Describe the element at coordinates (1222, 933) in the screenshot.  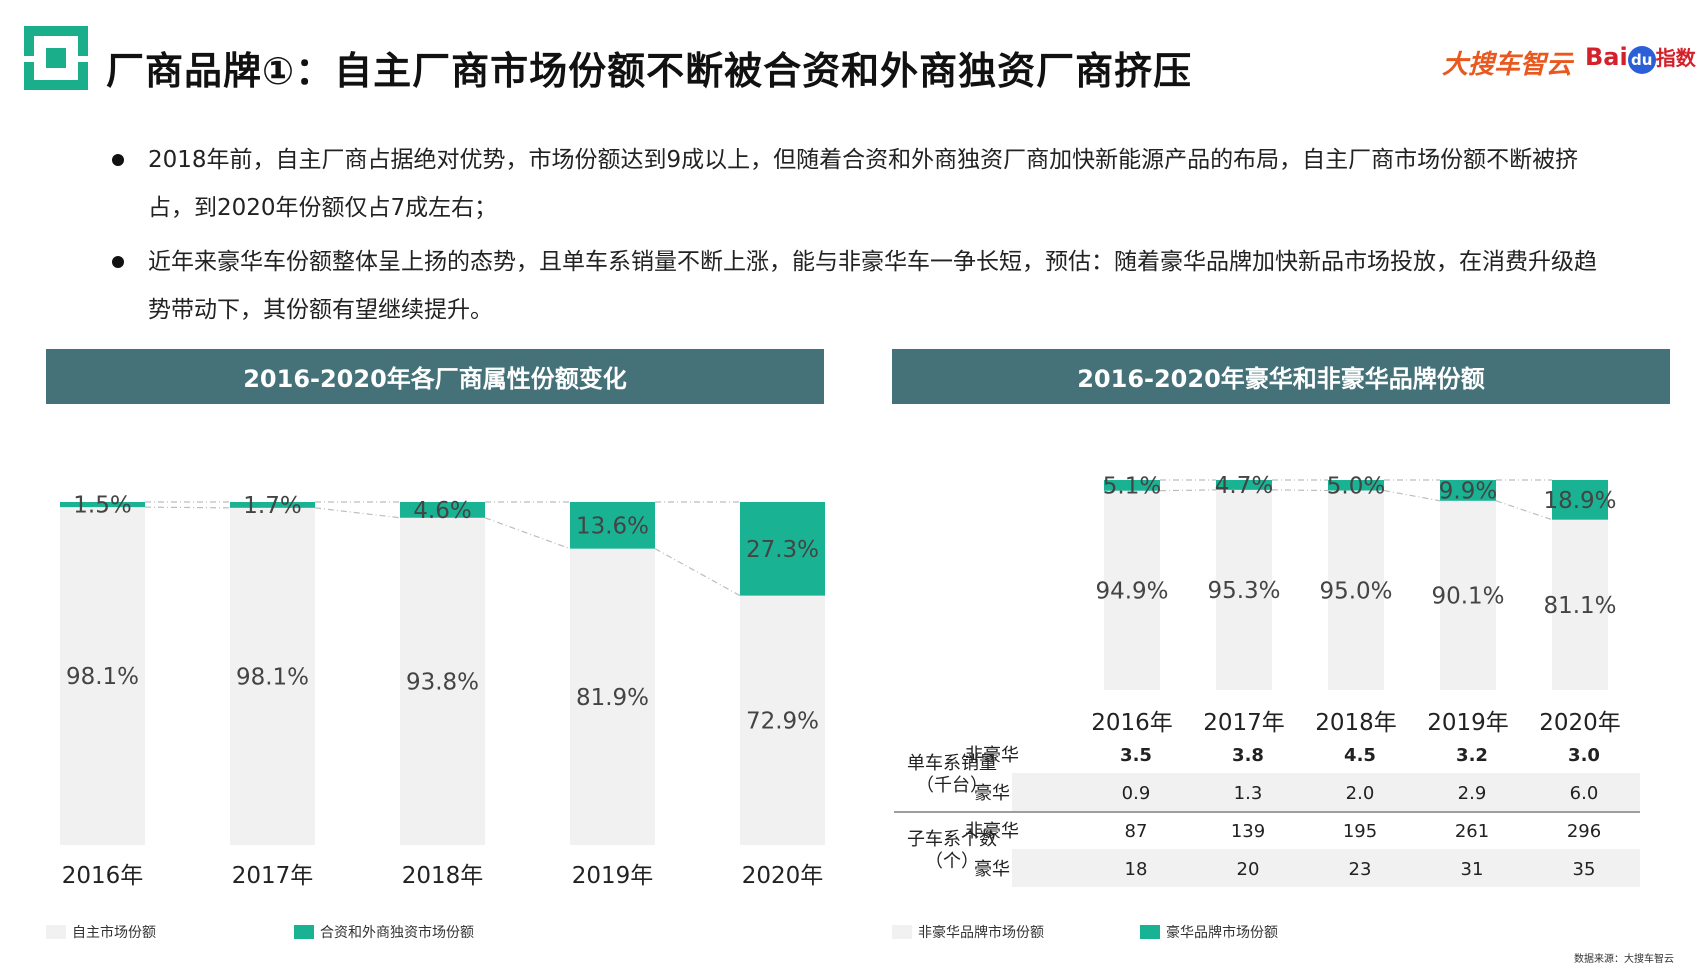
I see `legend-label: 豪华品牌市场份额` at that location.